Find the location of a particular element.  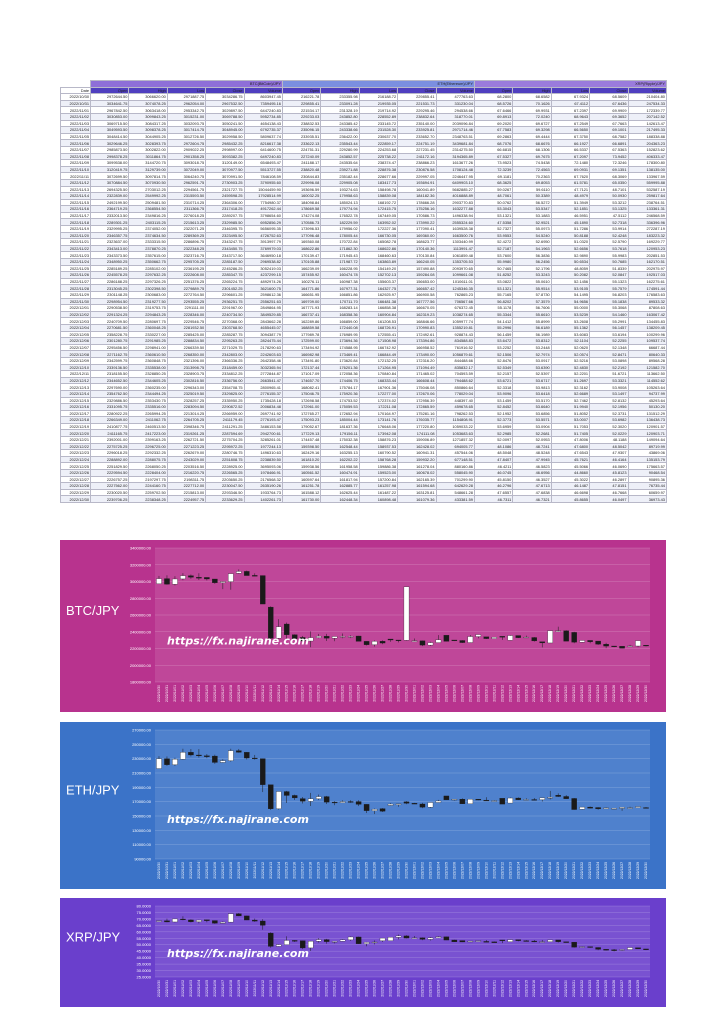

x-tick-label: 2022/12/20 is located at coordinates (566, 988).